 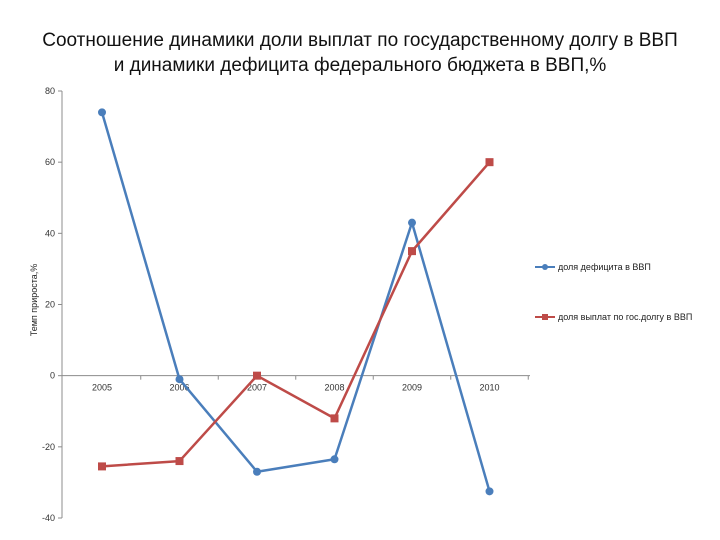 What do you see at coordinates (296, 384) in the screenshot?
I see `x-axis: 2005 2006 2007 2008 2009 2010` at bounding box center [296, 384].